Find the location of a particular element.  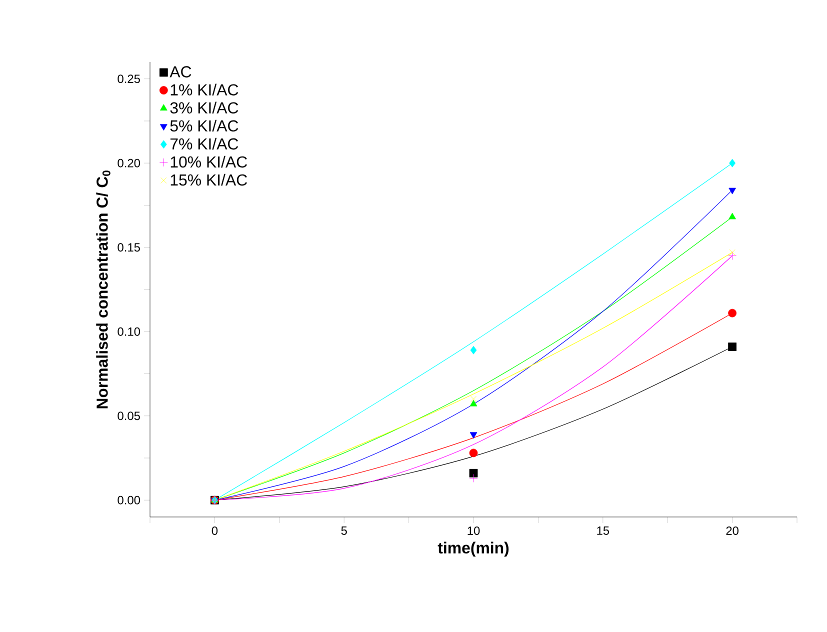

legend-label: 5% KI/AC is located at coordinates (204, 126).